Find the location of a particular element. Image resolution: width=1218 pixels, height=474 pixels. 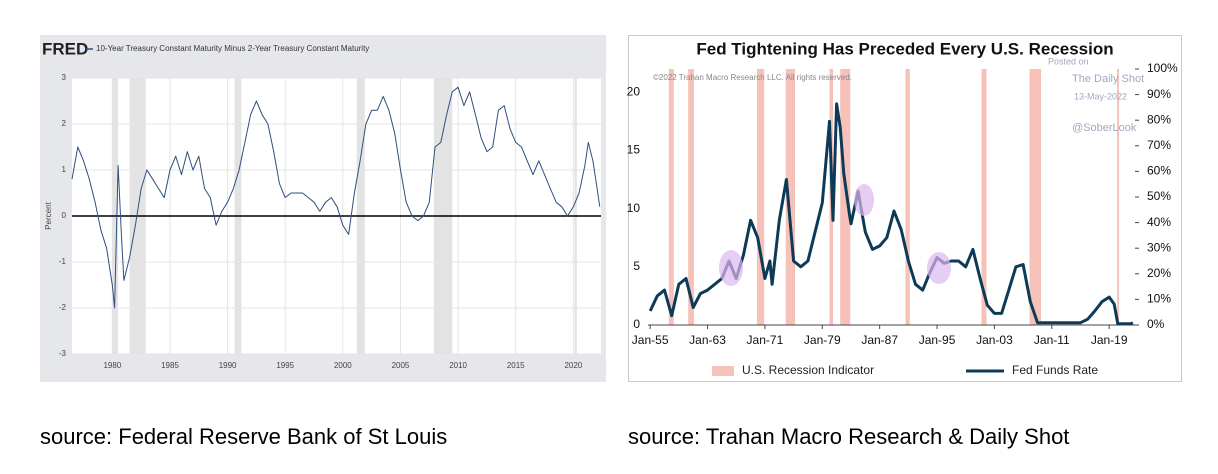

y-tick-label: 1 is located at coordinates (64, 169).